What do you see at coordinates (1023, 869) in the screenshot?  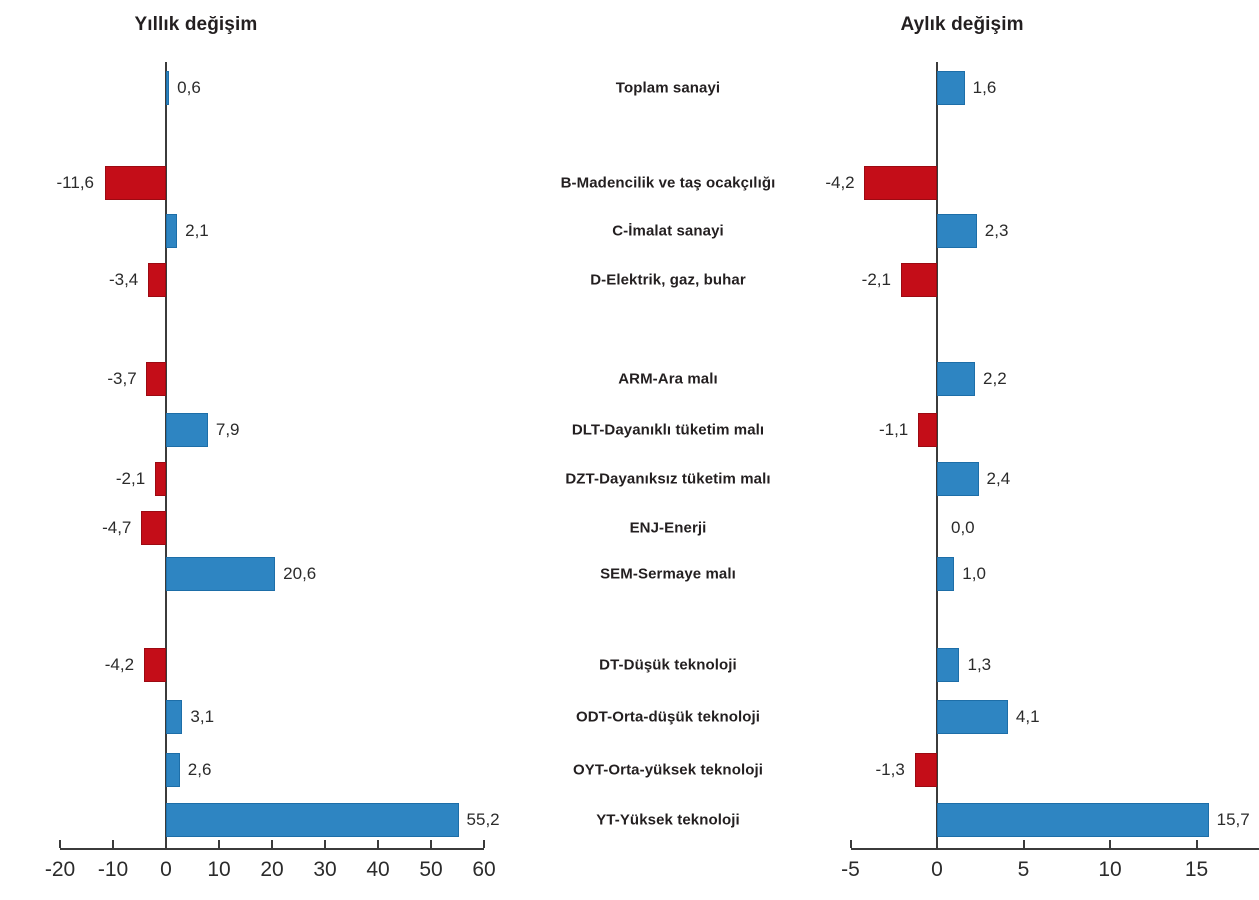 I see `x-tick-label-monthly-2: 5` at bounding box center [1023, 869].